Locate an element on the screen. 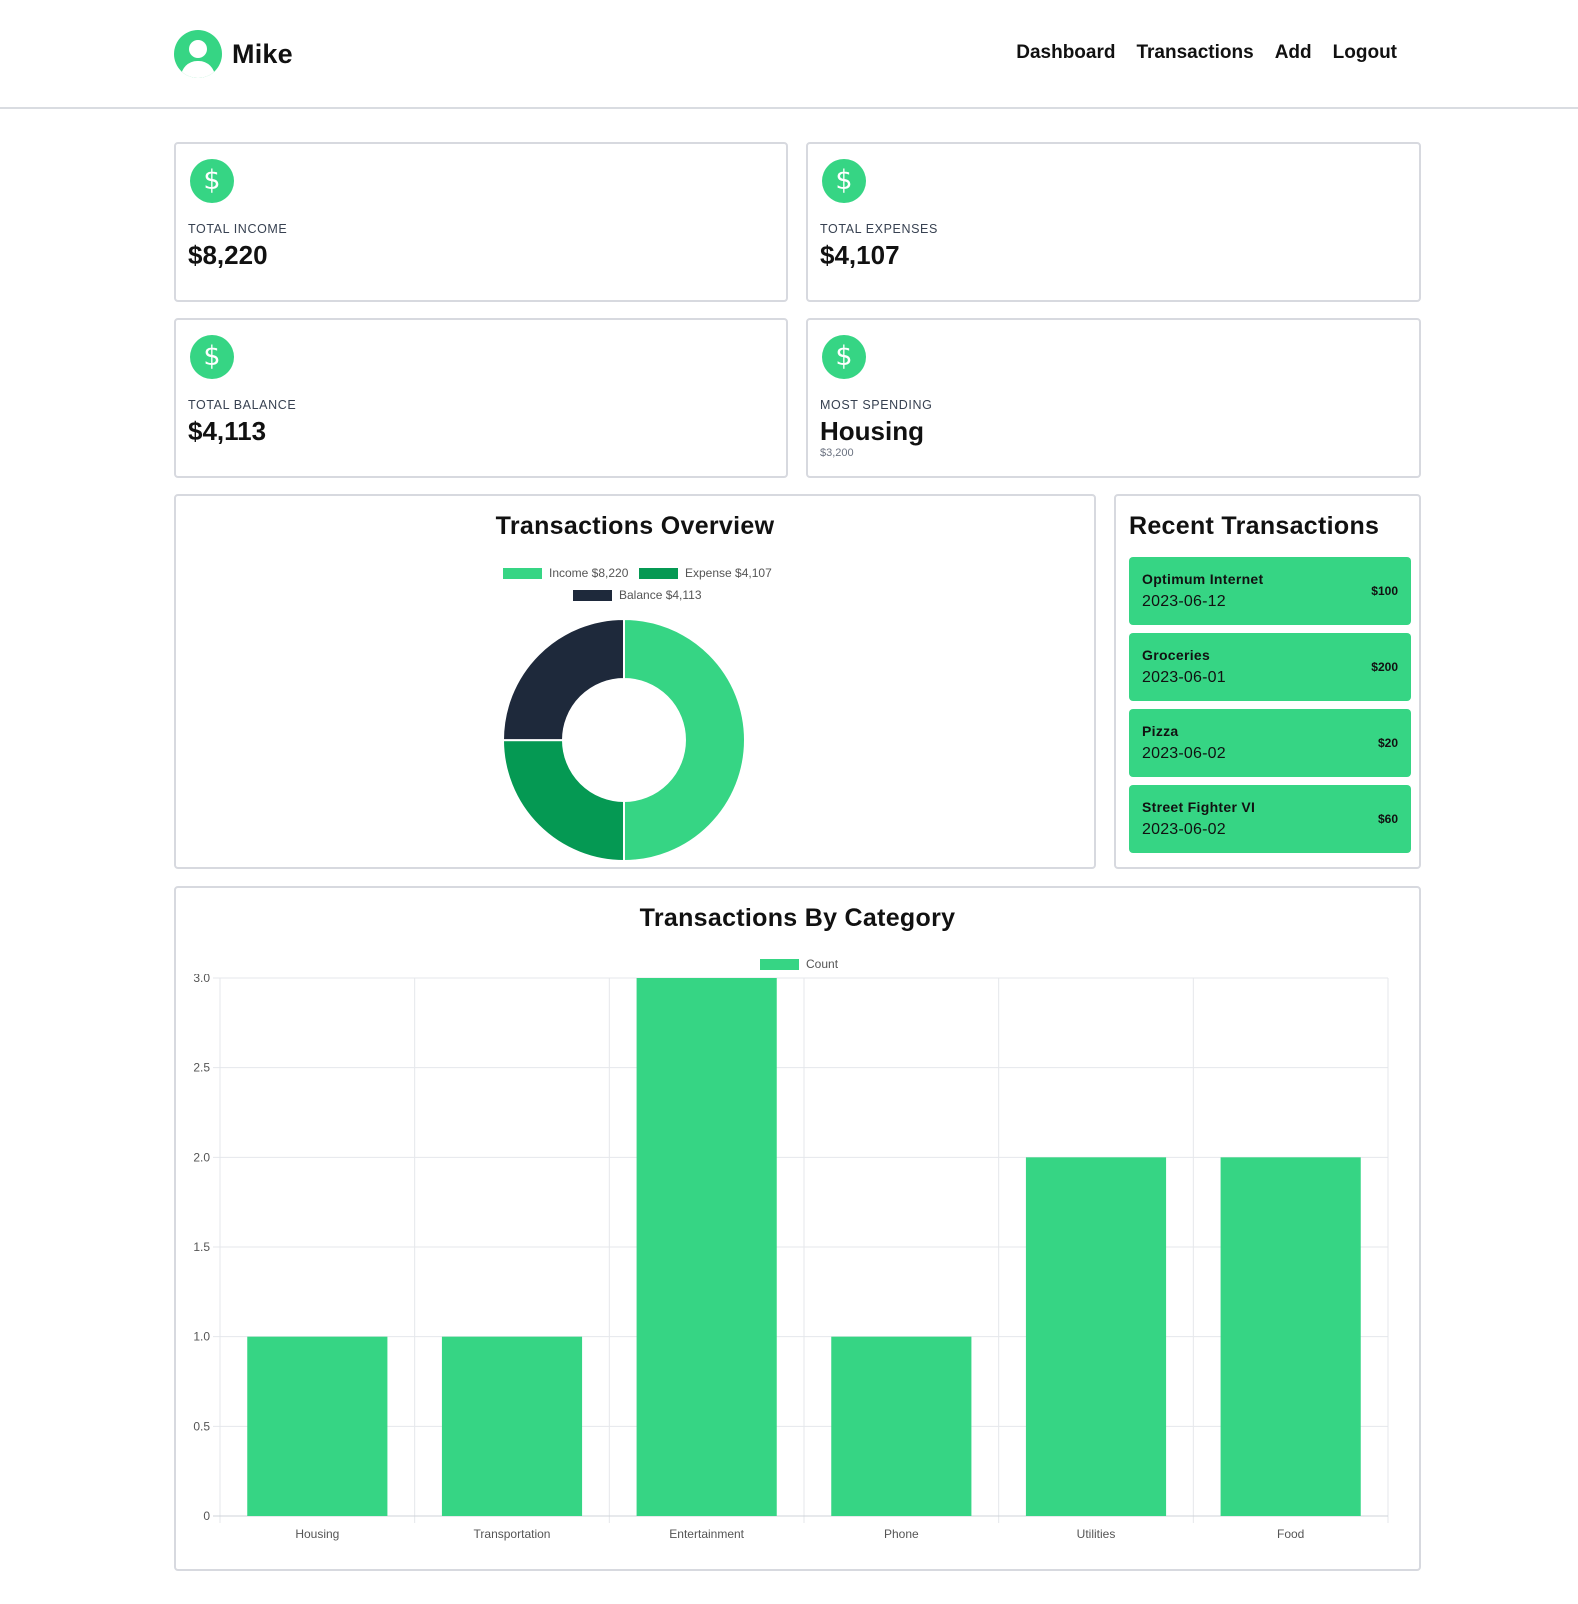  transaction-item: Street Fighter VI 2023-06-02 $60 is located at coordinates (1270, 819).